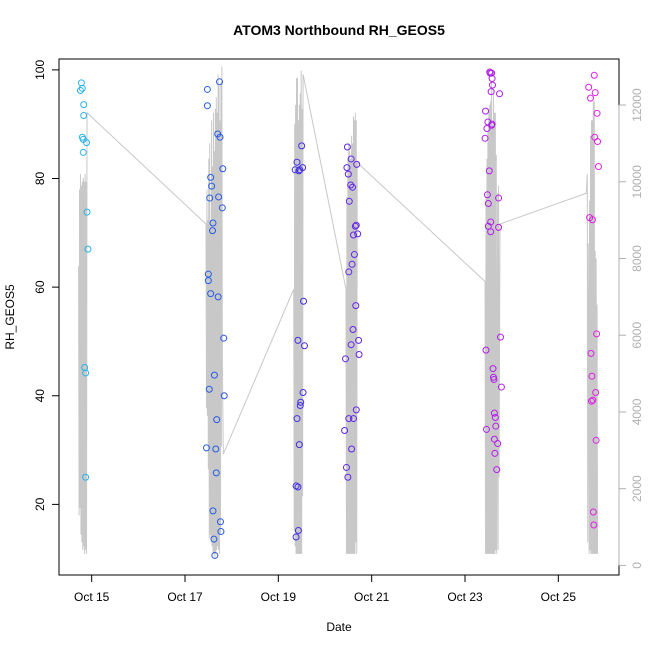 Image resolution: width=650 pixels, height=655 pixels. What do you see at coordinates (637, 565) in the screenshot?
I see `y2-tick-label: 0` at bounding box center [637, 565].